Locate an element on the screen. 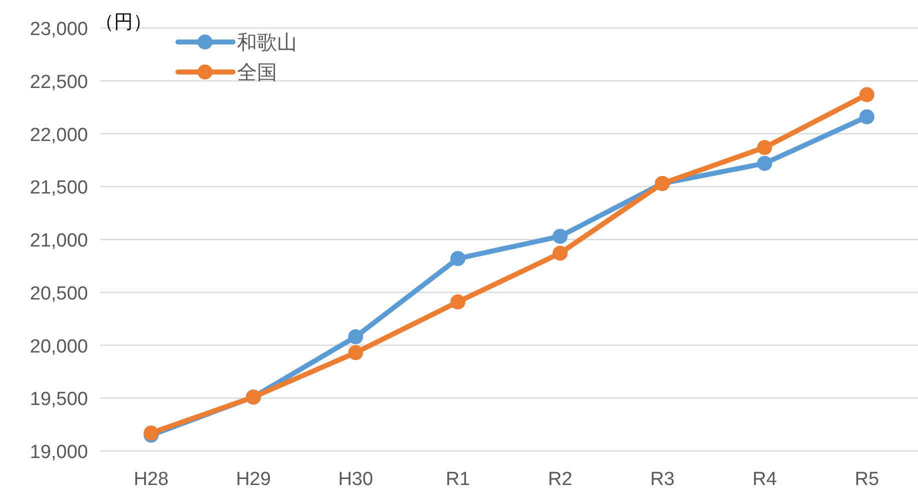 The height and width of the screenshot is (494, 918). y-tick-label: 22,500 is located at coordinates (59, 82).